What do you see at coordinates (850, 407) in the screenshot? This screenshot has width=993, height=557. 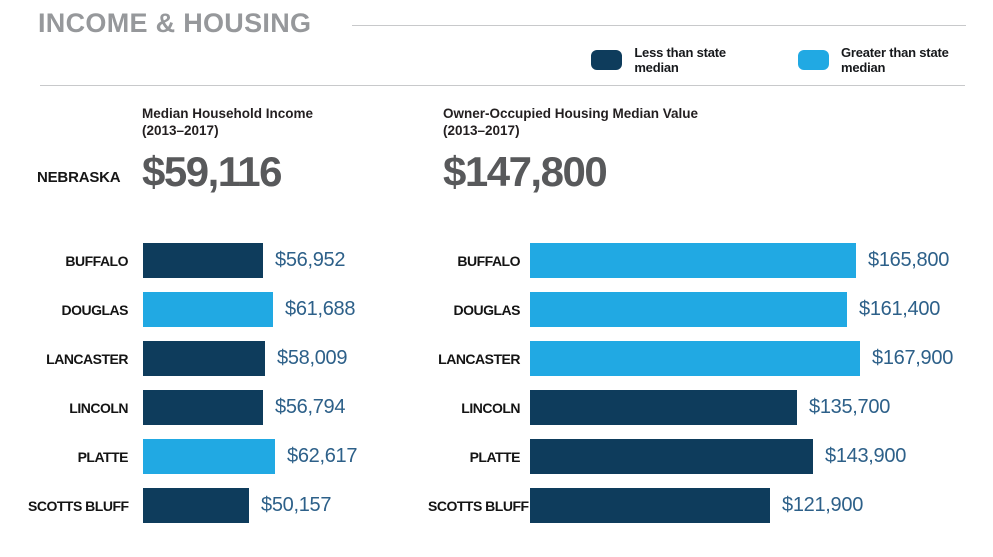 I see `bar-value: $135,700` at bounding box center [850, 407].